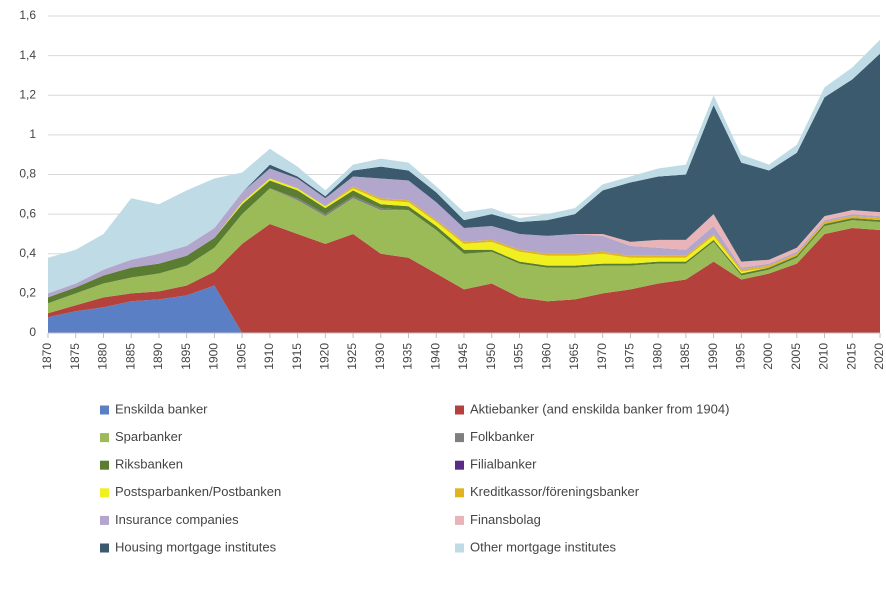  I want to click on x-tick-label: 1890, so click(158, 356).